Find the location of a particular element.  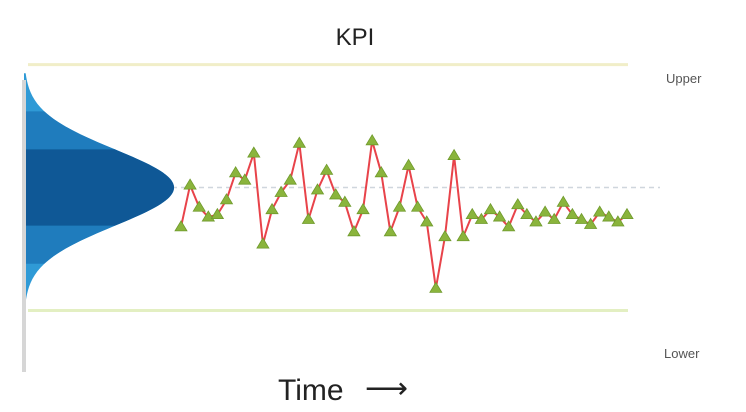

upper-limit-label: Upper is located at coordinates (684, 78).